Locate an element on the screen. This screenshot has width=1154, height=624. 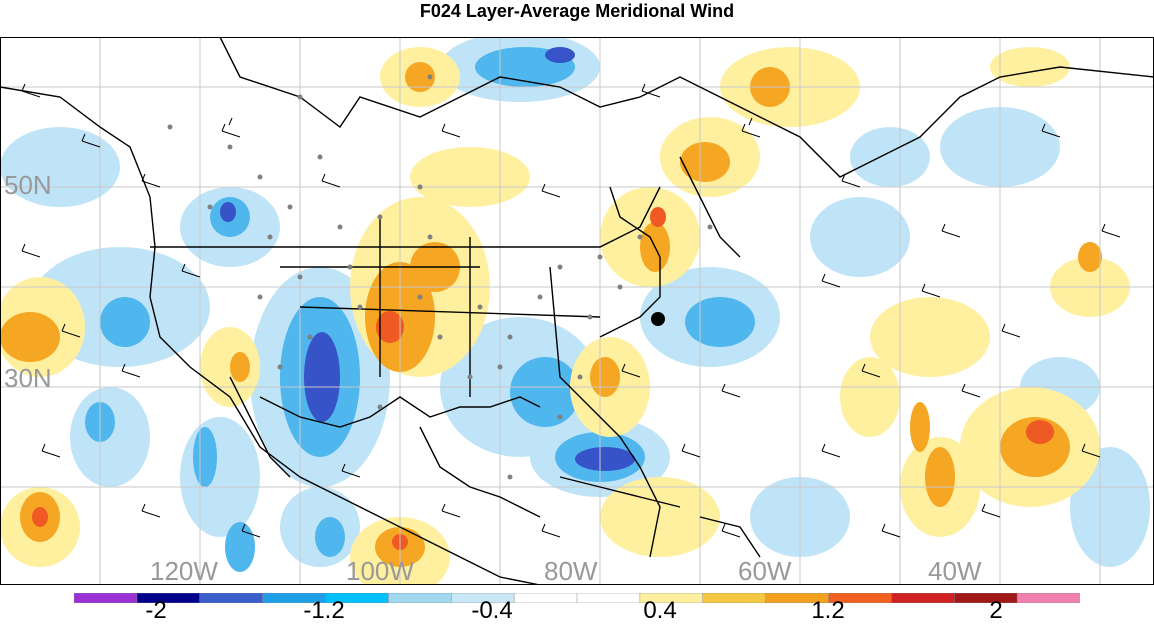
colorbar-tick-label: 2 is located at coordinates (996, 610).